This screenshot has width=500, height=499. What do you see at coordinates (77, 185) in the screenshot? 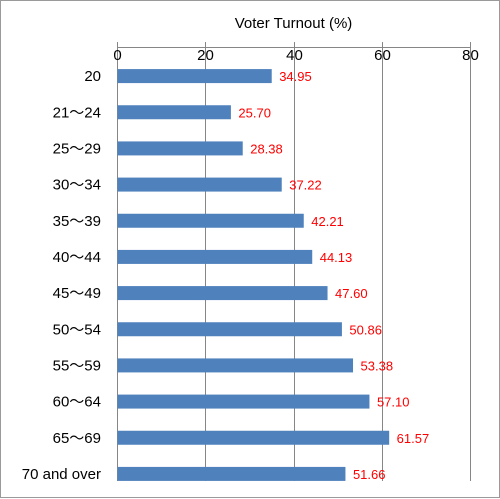
I see `category-label: 30～34` at bounding box center [77, 185].